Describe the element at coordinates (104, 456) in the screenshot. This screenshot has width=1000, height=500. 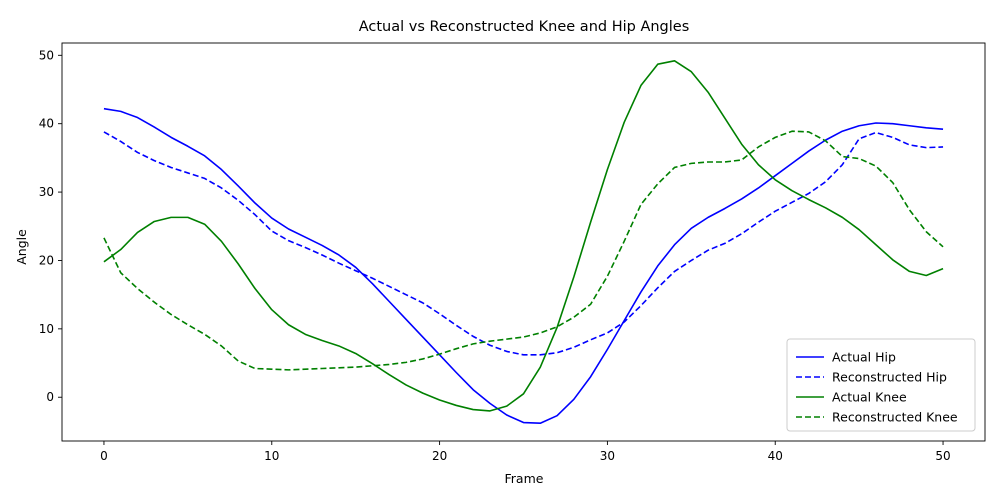
I see `x-tick-label: 0` at that location.